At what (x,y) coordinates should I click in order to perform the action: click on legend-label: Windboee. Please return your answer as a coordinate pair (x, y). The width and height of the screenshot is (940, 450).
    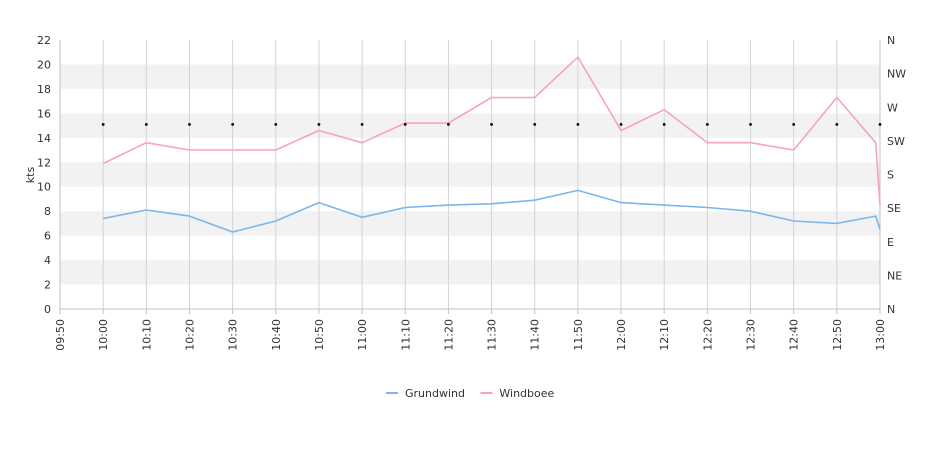
    Looking at the image, I should click on (526, 393).